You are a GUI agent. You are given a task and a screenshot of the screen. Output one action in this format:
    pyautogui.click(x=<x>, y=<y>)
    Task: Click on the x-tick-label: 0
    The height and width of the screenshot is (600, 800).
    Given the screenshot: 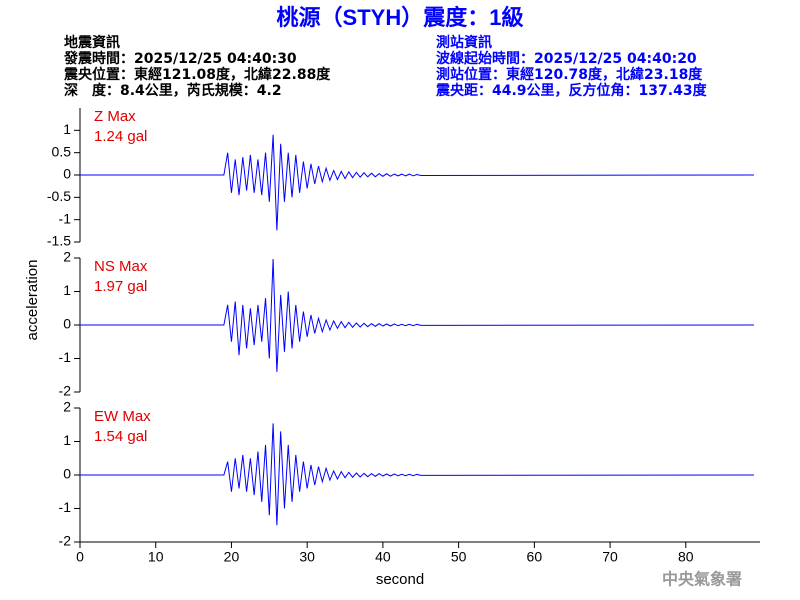 What is the action you would take?
    pyautogui.click(x=80, y=557)
    